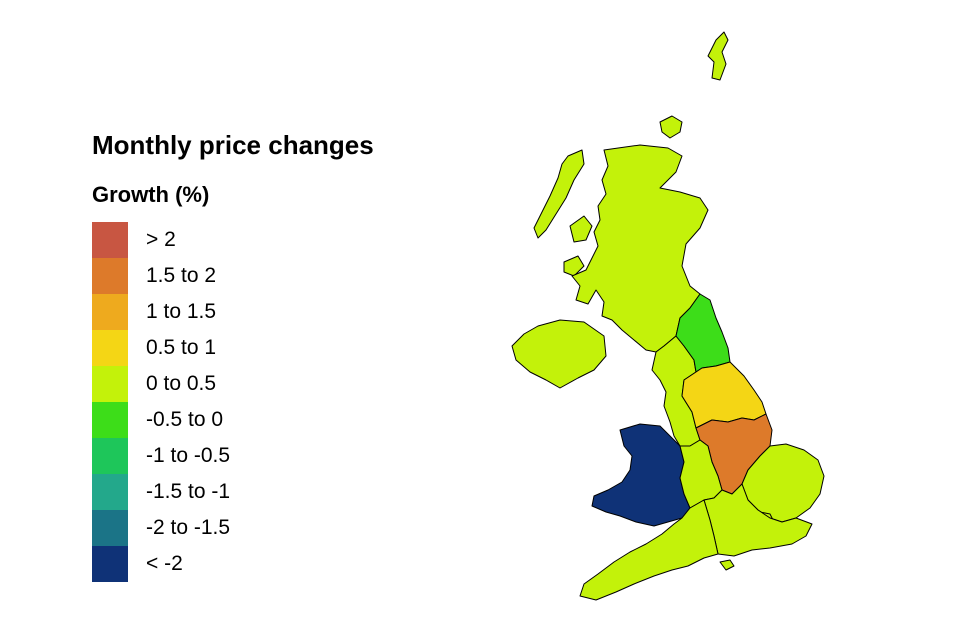 This screenshot has height=640, width=960. Describe the element at coordinates (574, 266) in the screenshot. I see `region-mull` at that location.